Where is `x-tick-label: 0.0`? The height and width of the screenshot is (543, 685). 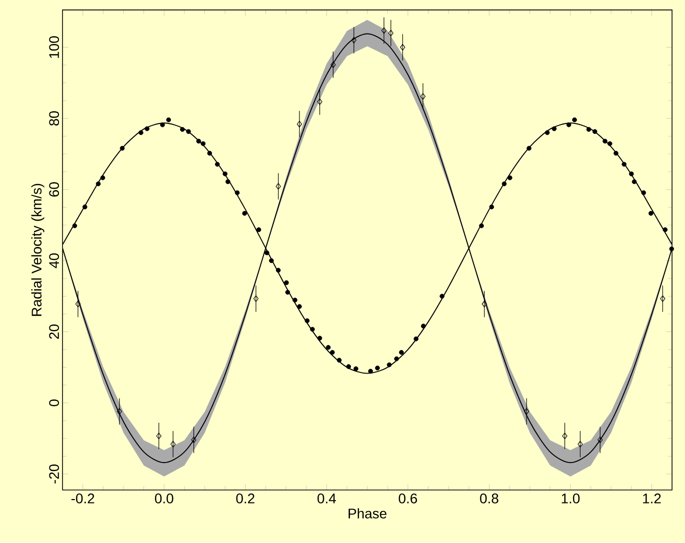 x-tick-label: 0.0 is located at coordinates (164, 499).